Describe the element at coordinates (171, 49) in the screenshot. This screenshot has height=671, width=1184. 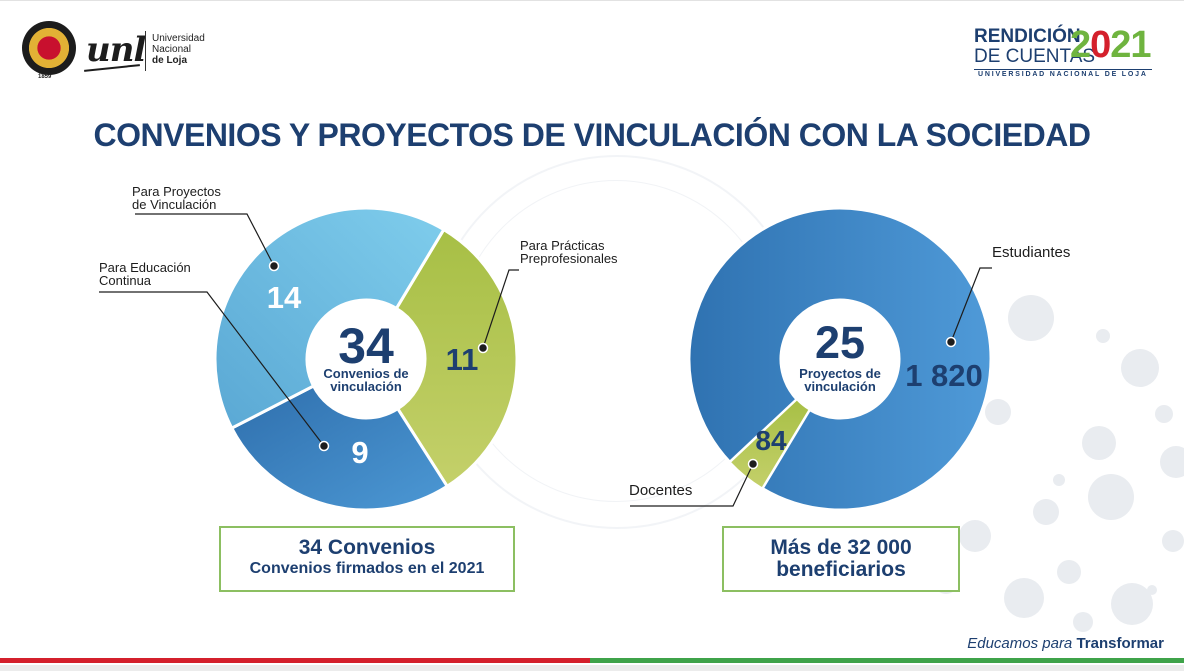
I see `university-name-line: Nacional` at that location.